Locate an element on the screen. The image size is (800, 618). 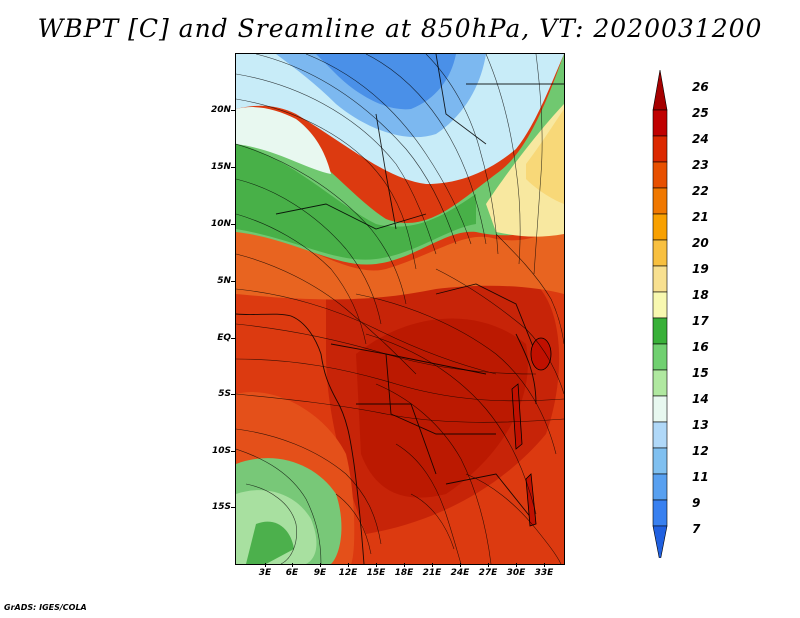
colorbar-label-12: 12 is located at coordinates (700, 451).